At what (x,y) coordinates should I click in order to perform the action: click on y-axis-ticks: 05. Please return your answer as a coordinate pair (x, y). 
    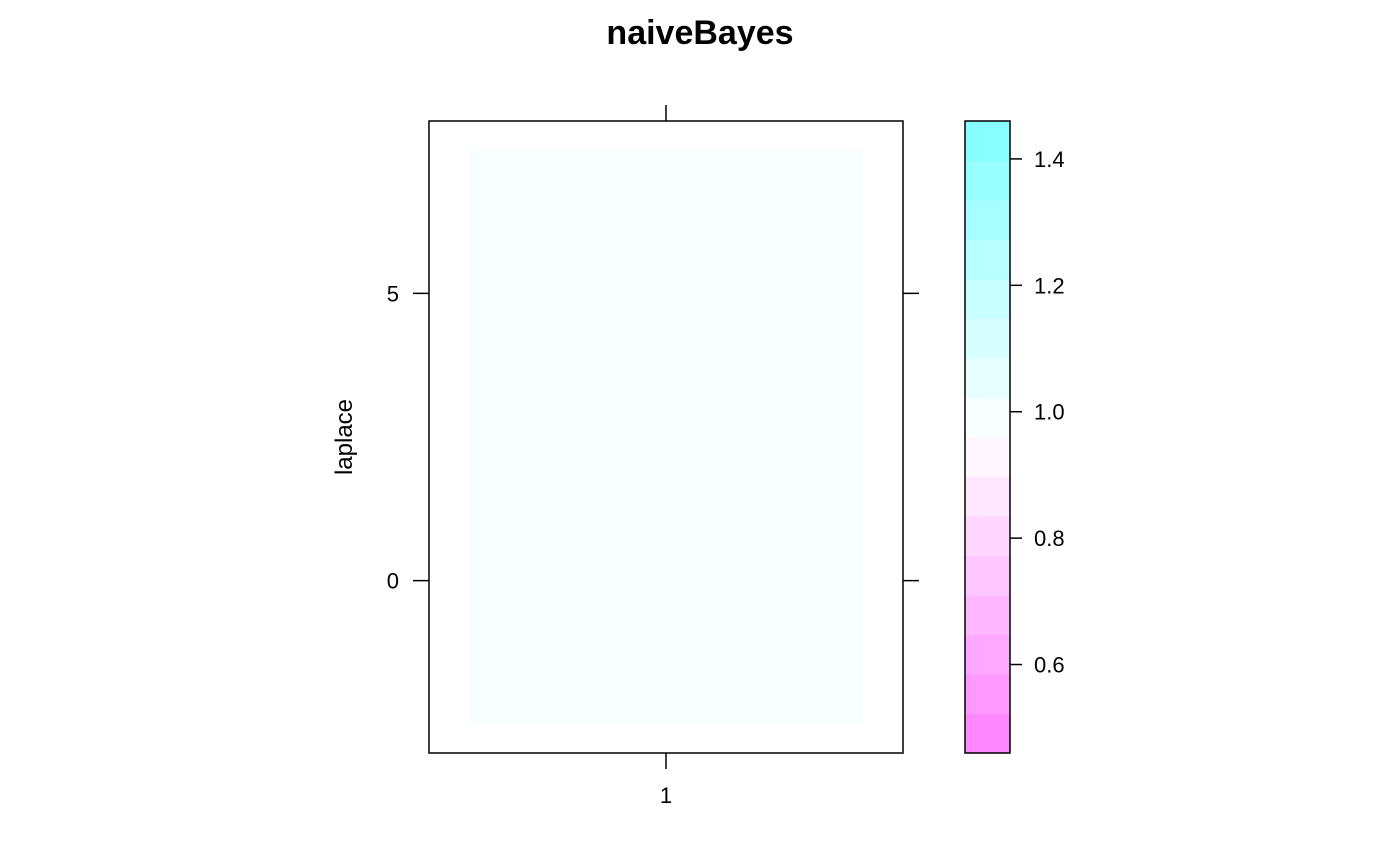
    Looking at the image, I should click on (653, 437).